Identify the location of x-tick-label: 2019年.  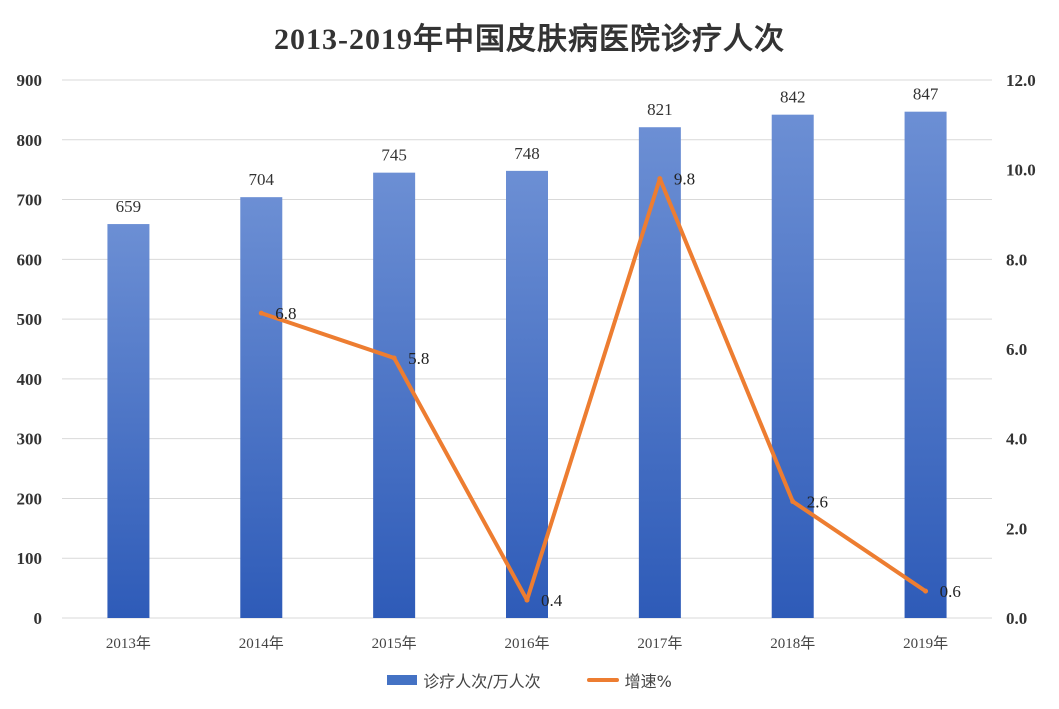
(925, 643).